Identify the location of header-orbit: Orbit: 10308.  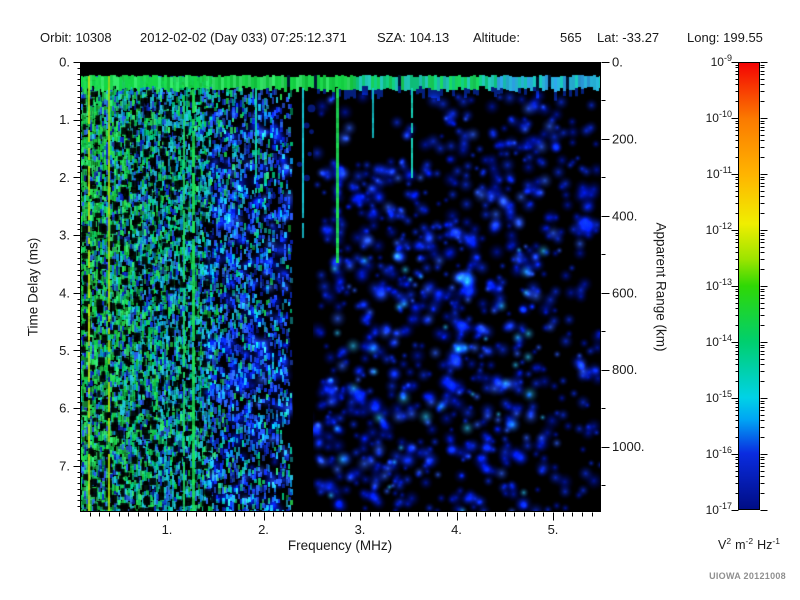
(76, 37).